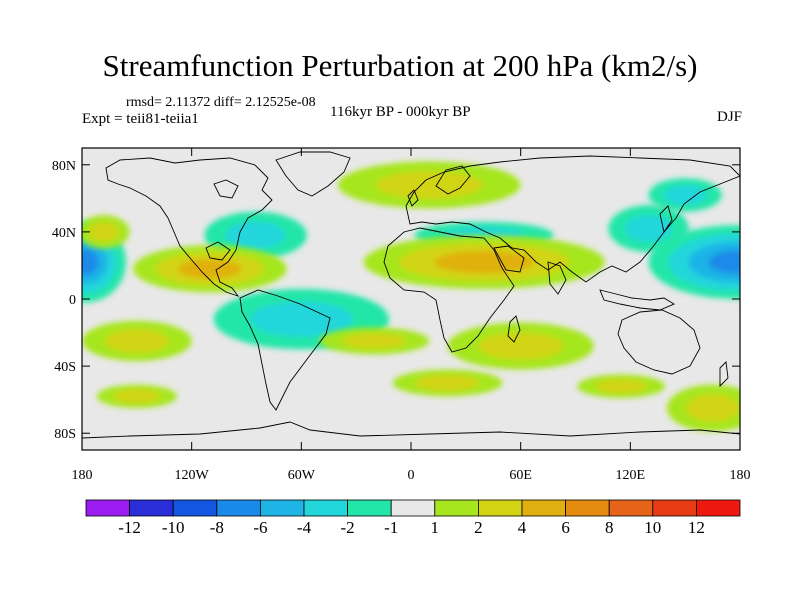 The image size is (800, 600). What do you see at coordinates (652, 527) in the screenshot?
I see `colorbar-label: 10` at bounding box center [652, 527].